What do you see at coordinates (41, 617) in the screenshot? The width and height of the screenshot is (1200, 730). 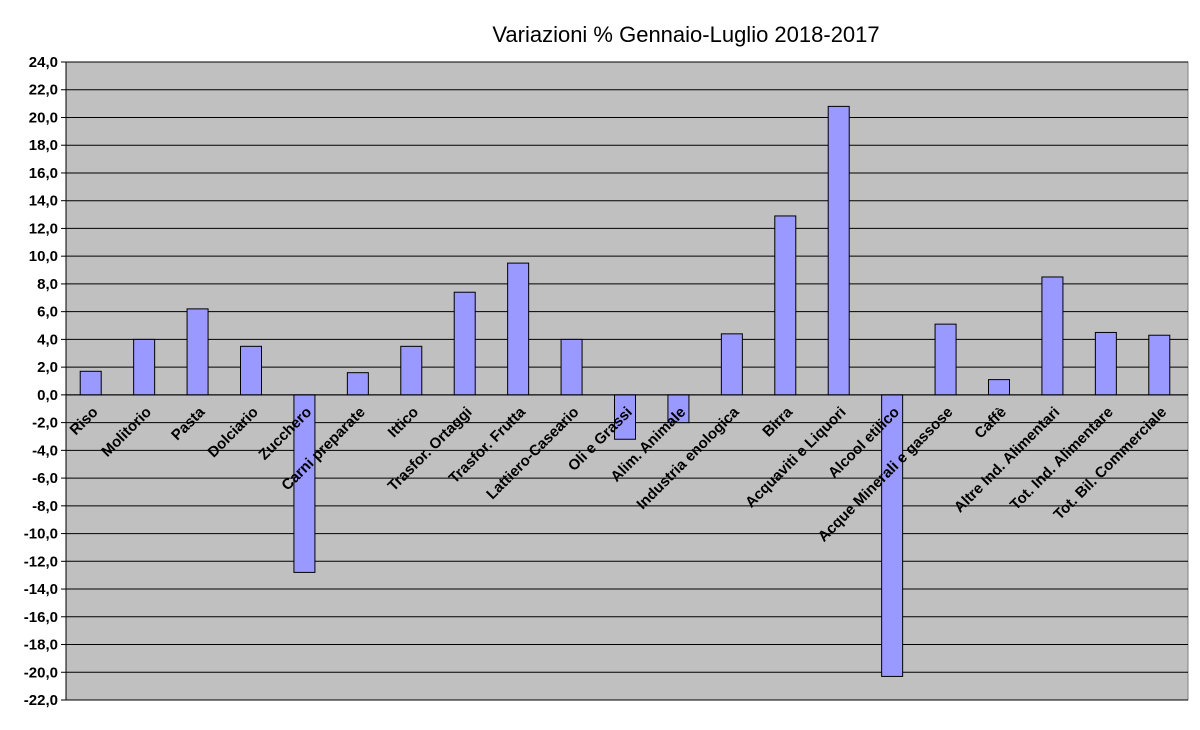 I see `y-tick-label: -16,0` at bounding box center [41, 617].